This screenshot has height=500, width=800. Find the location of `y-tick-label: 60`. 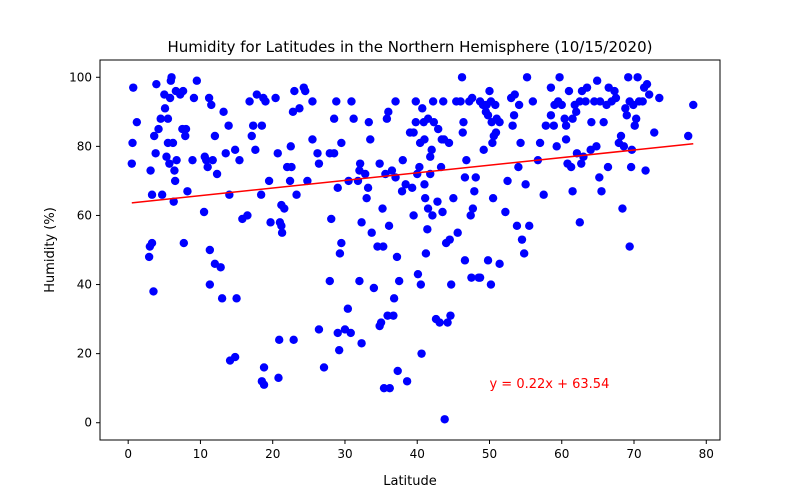

y-tick-label: 60 is located at coordinates (84, 215).